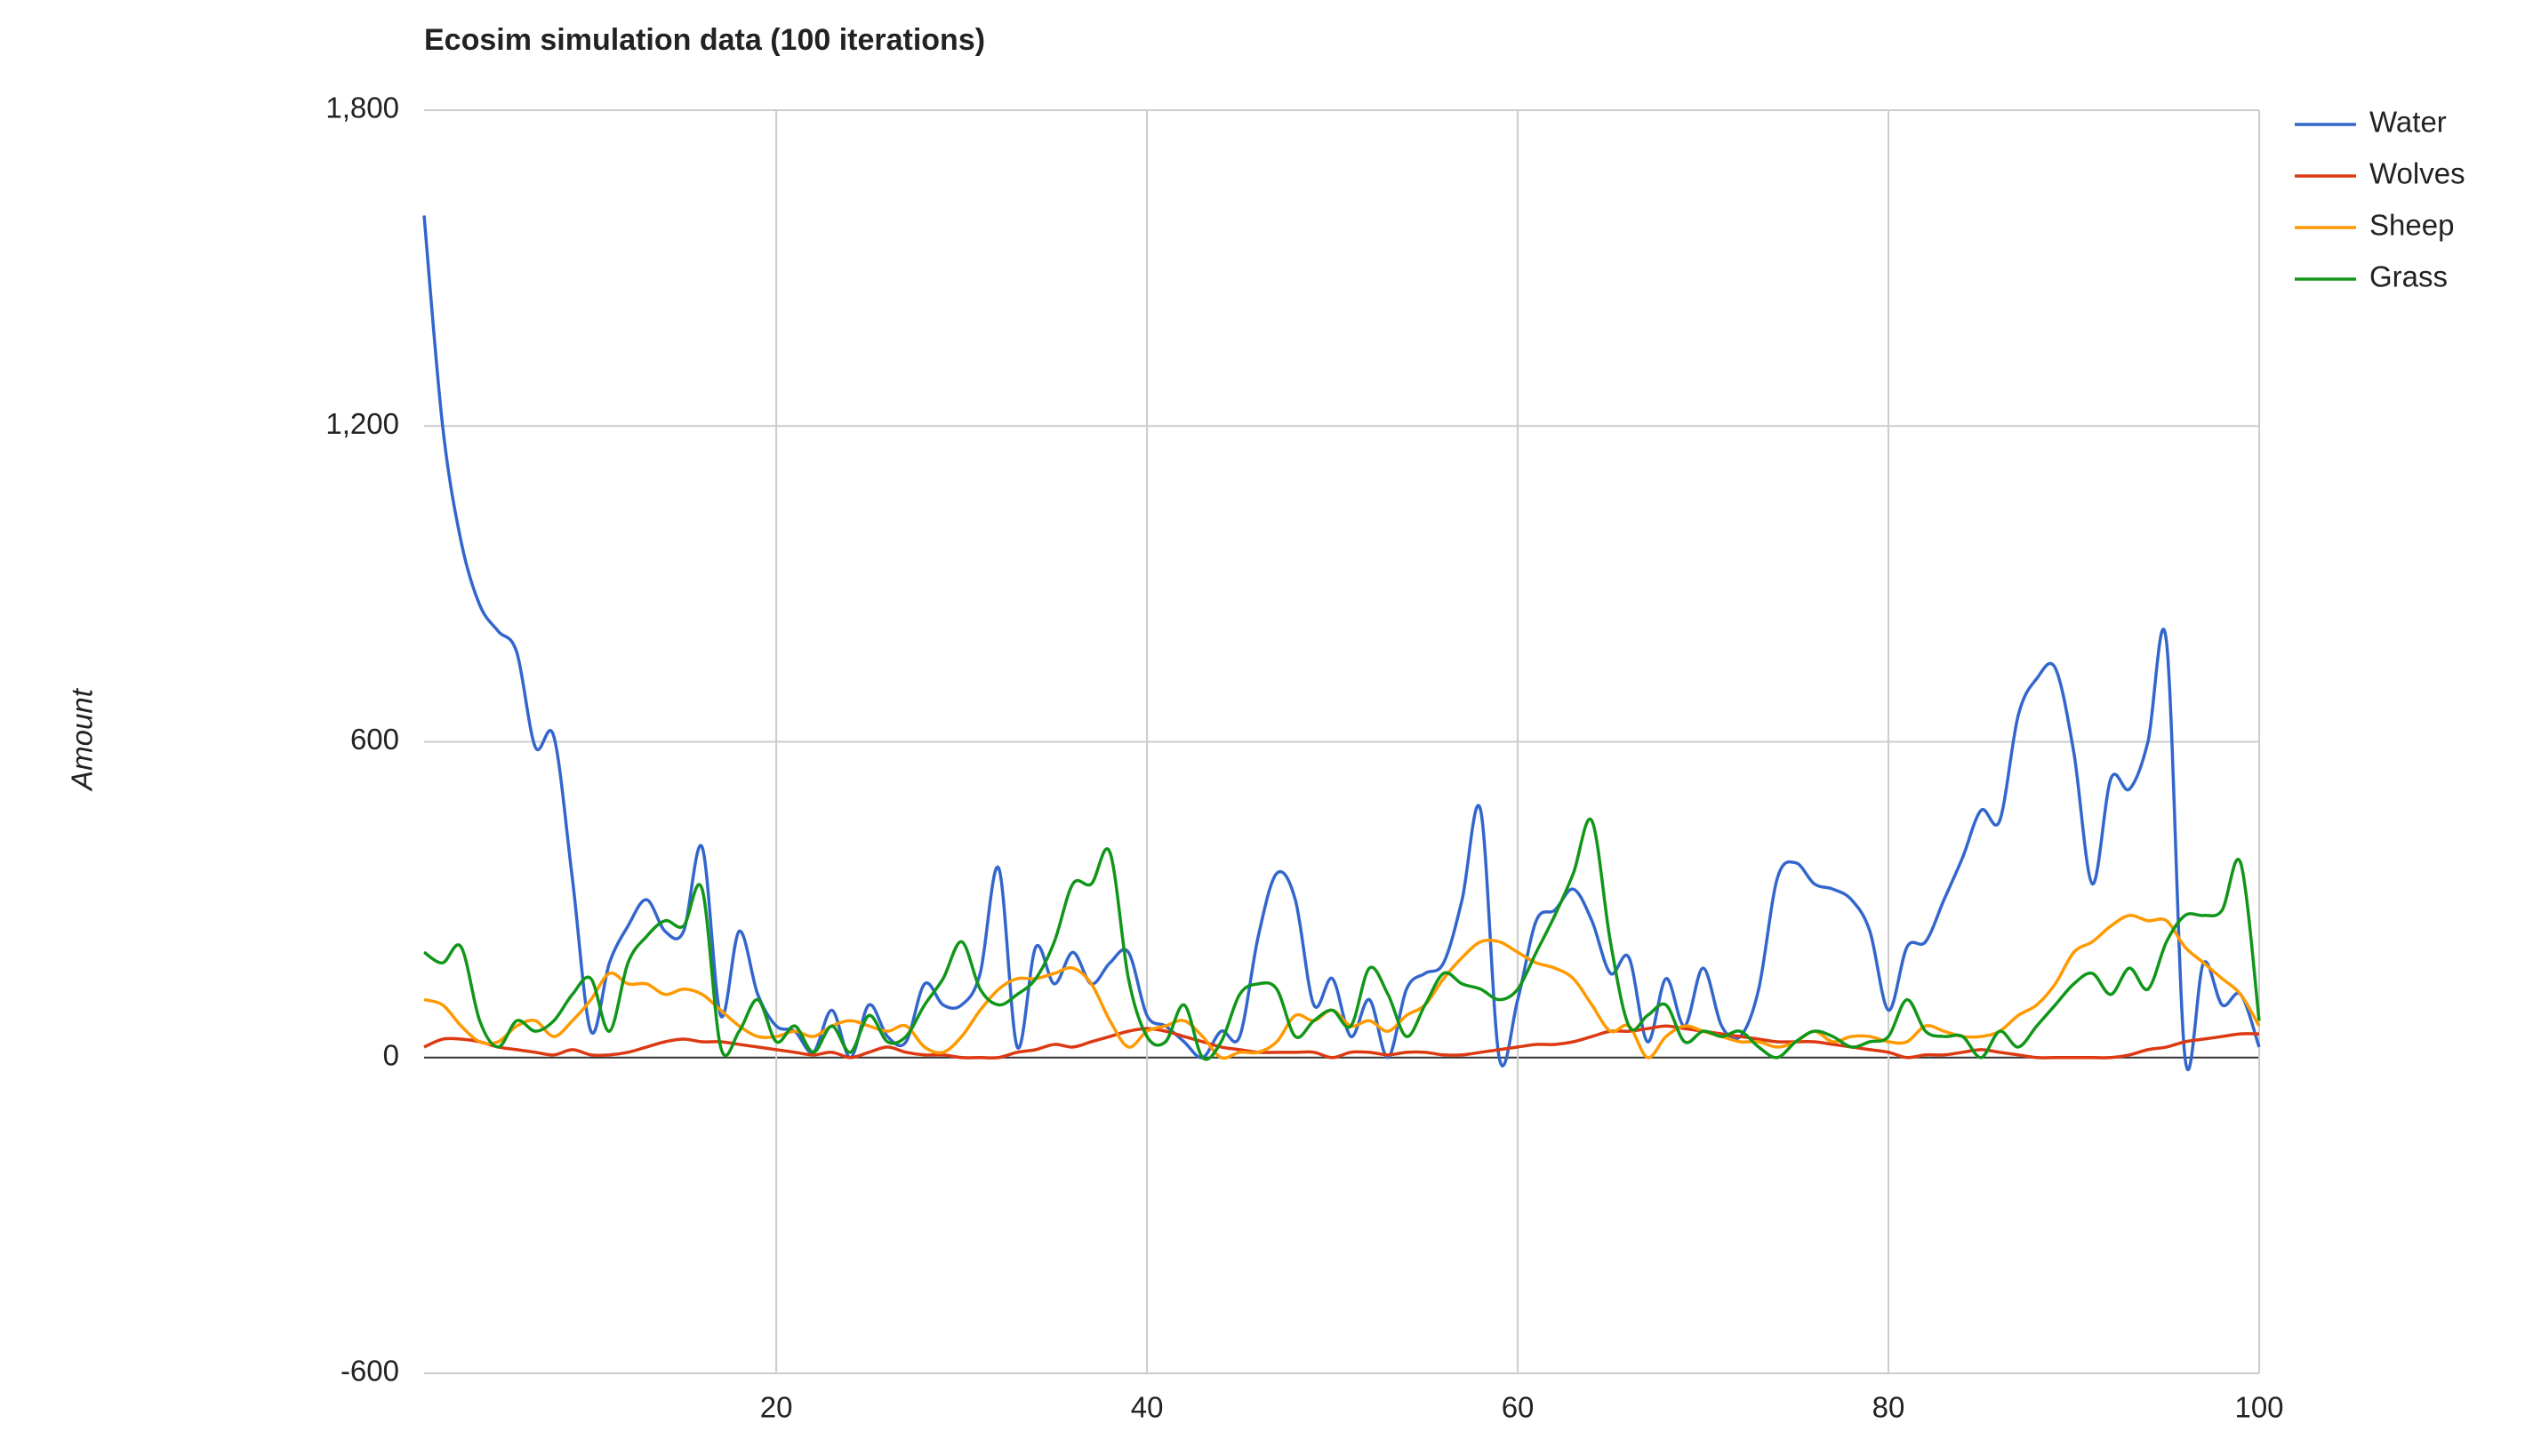 The height and width of the screenshot is (1456, 2525). I want to click on y-tick-label: 1,800, so click(362, 108).